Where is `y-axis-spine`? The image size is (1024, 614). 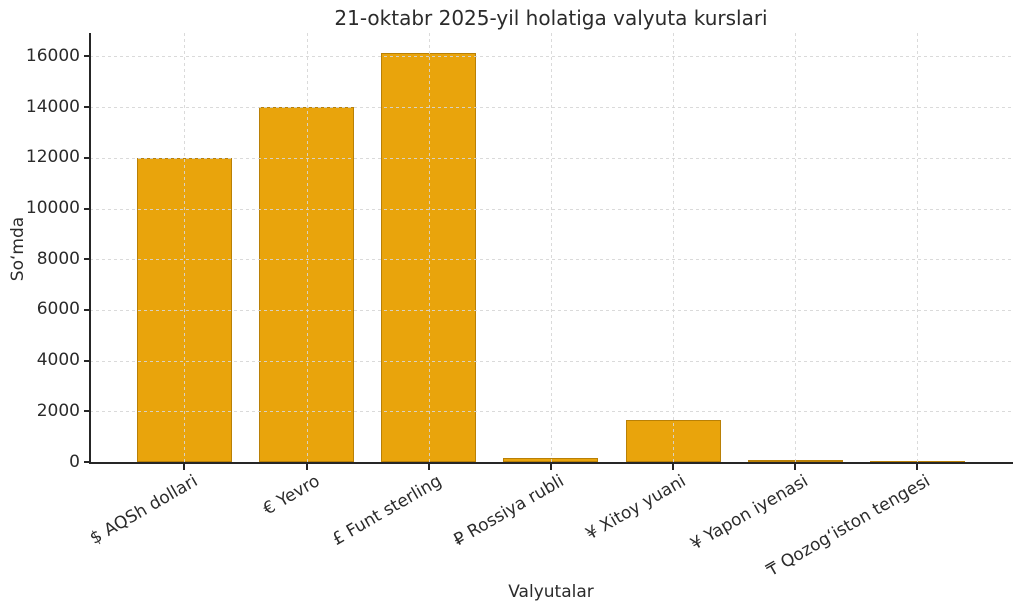 y-axis-spine is located at coordinates (90, 248).